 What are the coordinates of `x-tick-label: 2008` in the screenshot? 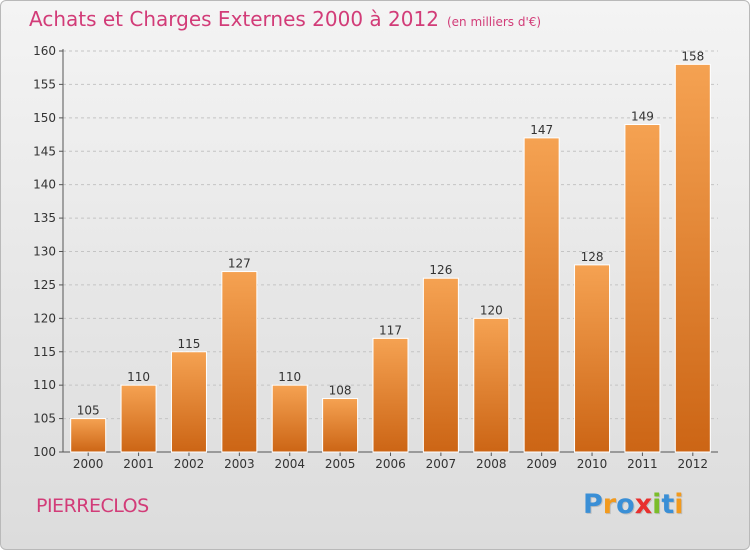 It's located at (491, 464).